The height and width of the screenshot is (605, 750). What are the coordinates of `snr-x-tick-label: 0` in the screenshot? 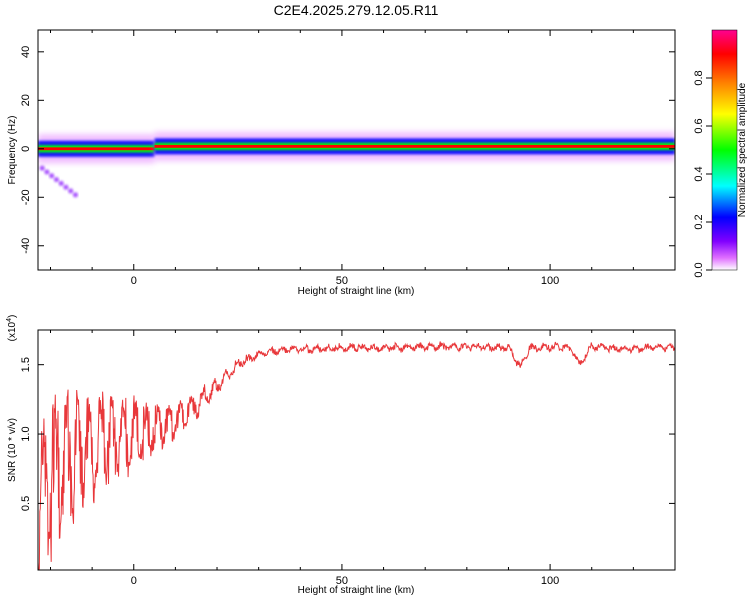 It's located at (134, 581).